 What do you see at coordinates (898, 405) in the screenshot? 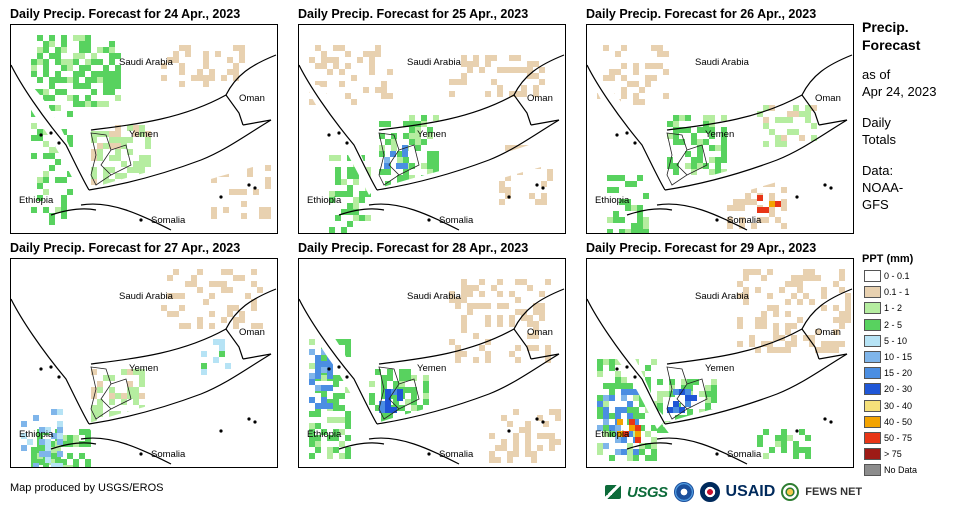
I see `legend-label: 30 - 40` at bounding box center [898, 405].